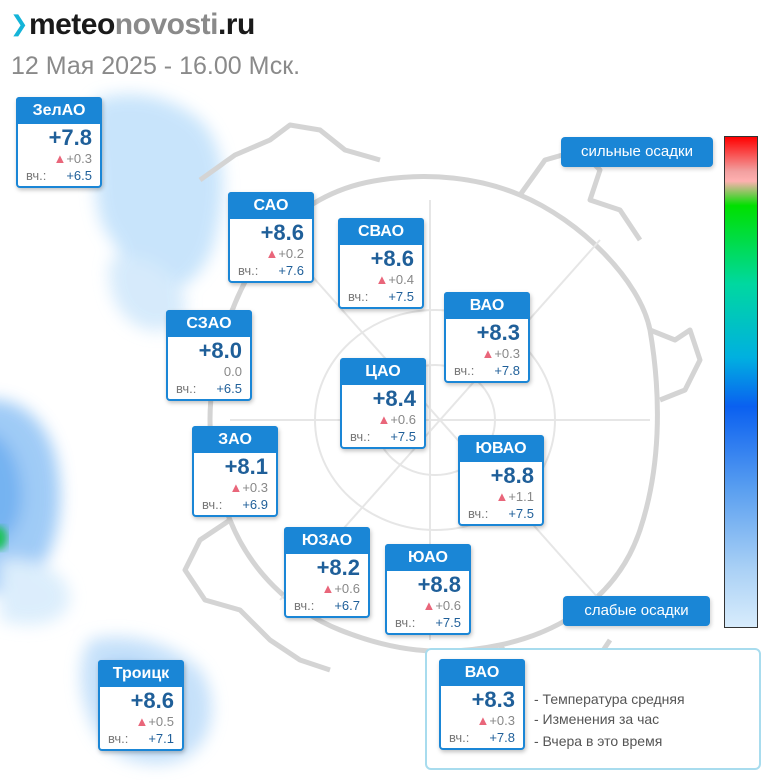  I want to click on average-temperature: +8.1, so click(246, 466).